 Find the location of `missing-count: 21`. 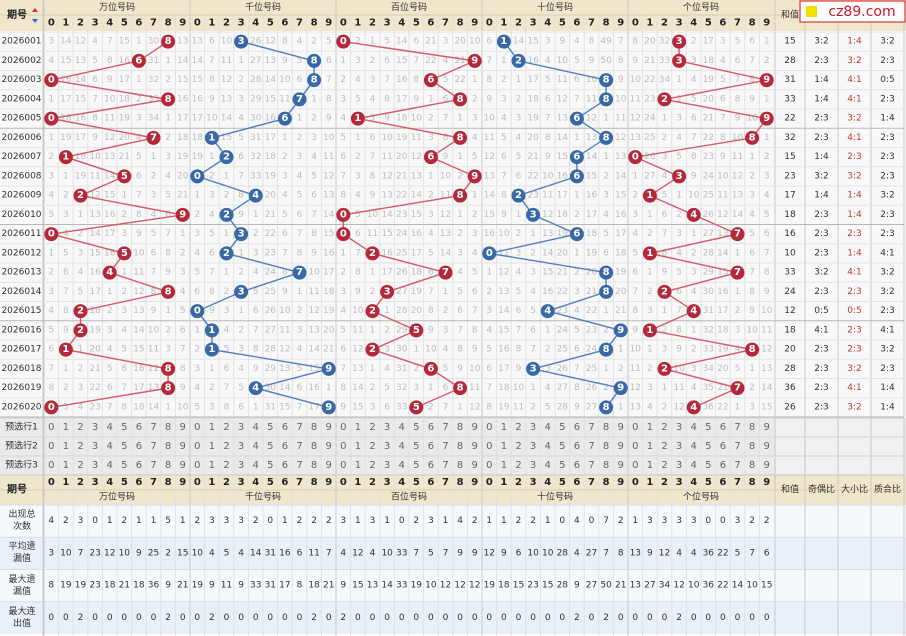

missing-count: 21 is located at coordinates (649, 61).